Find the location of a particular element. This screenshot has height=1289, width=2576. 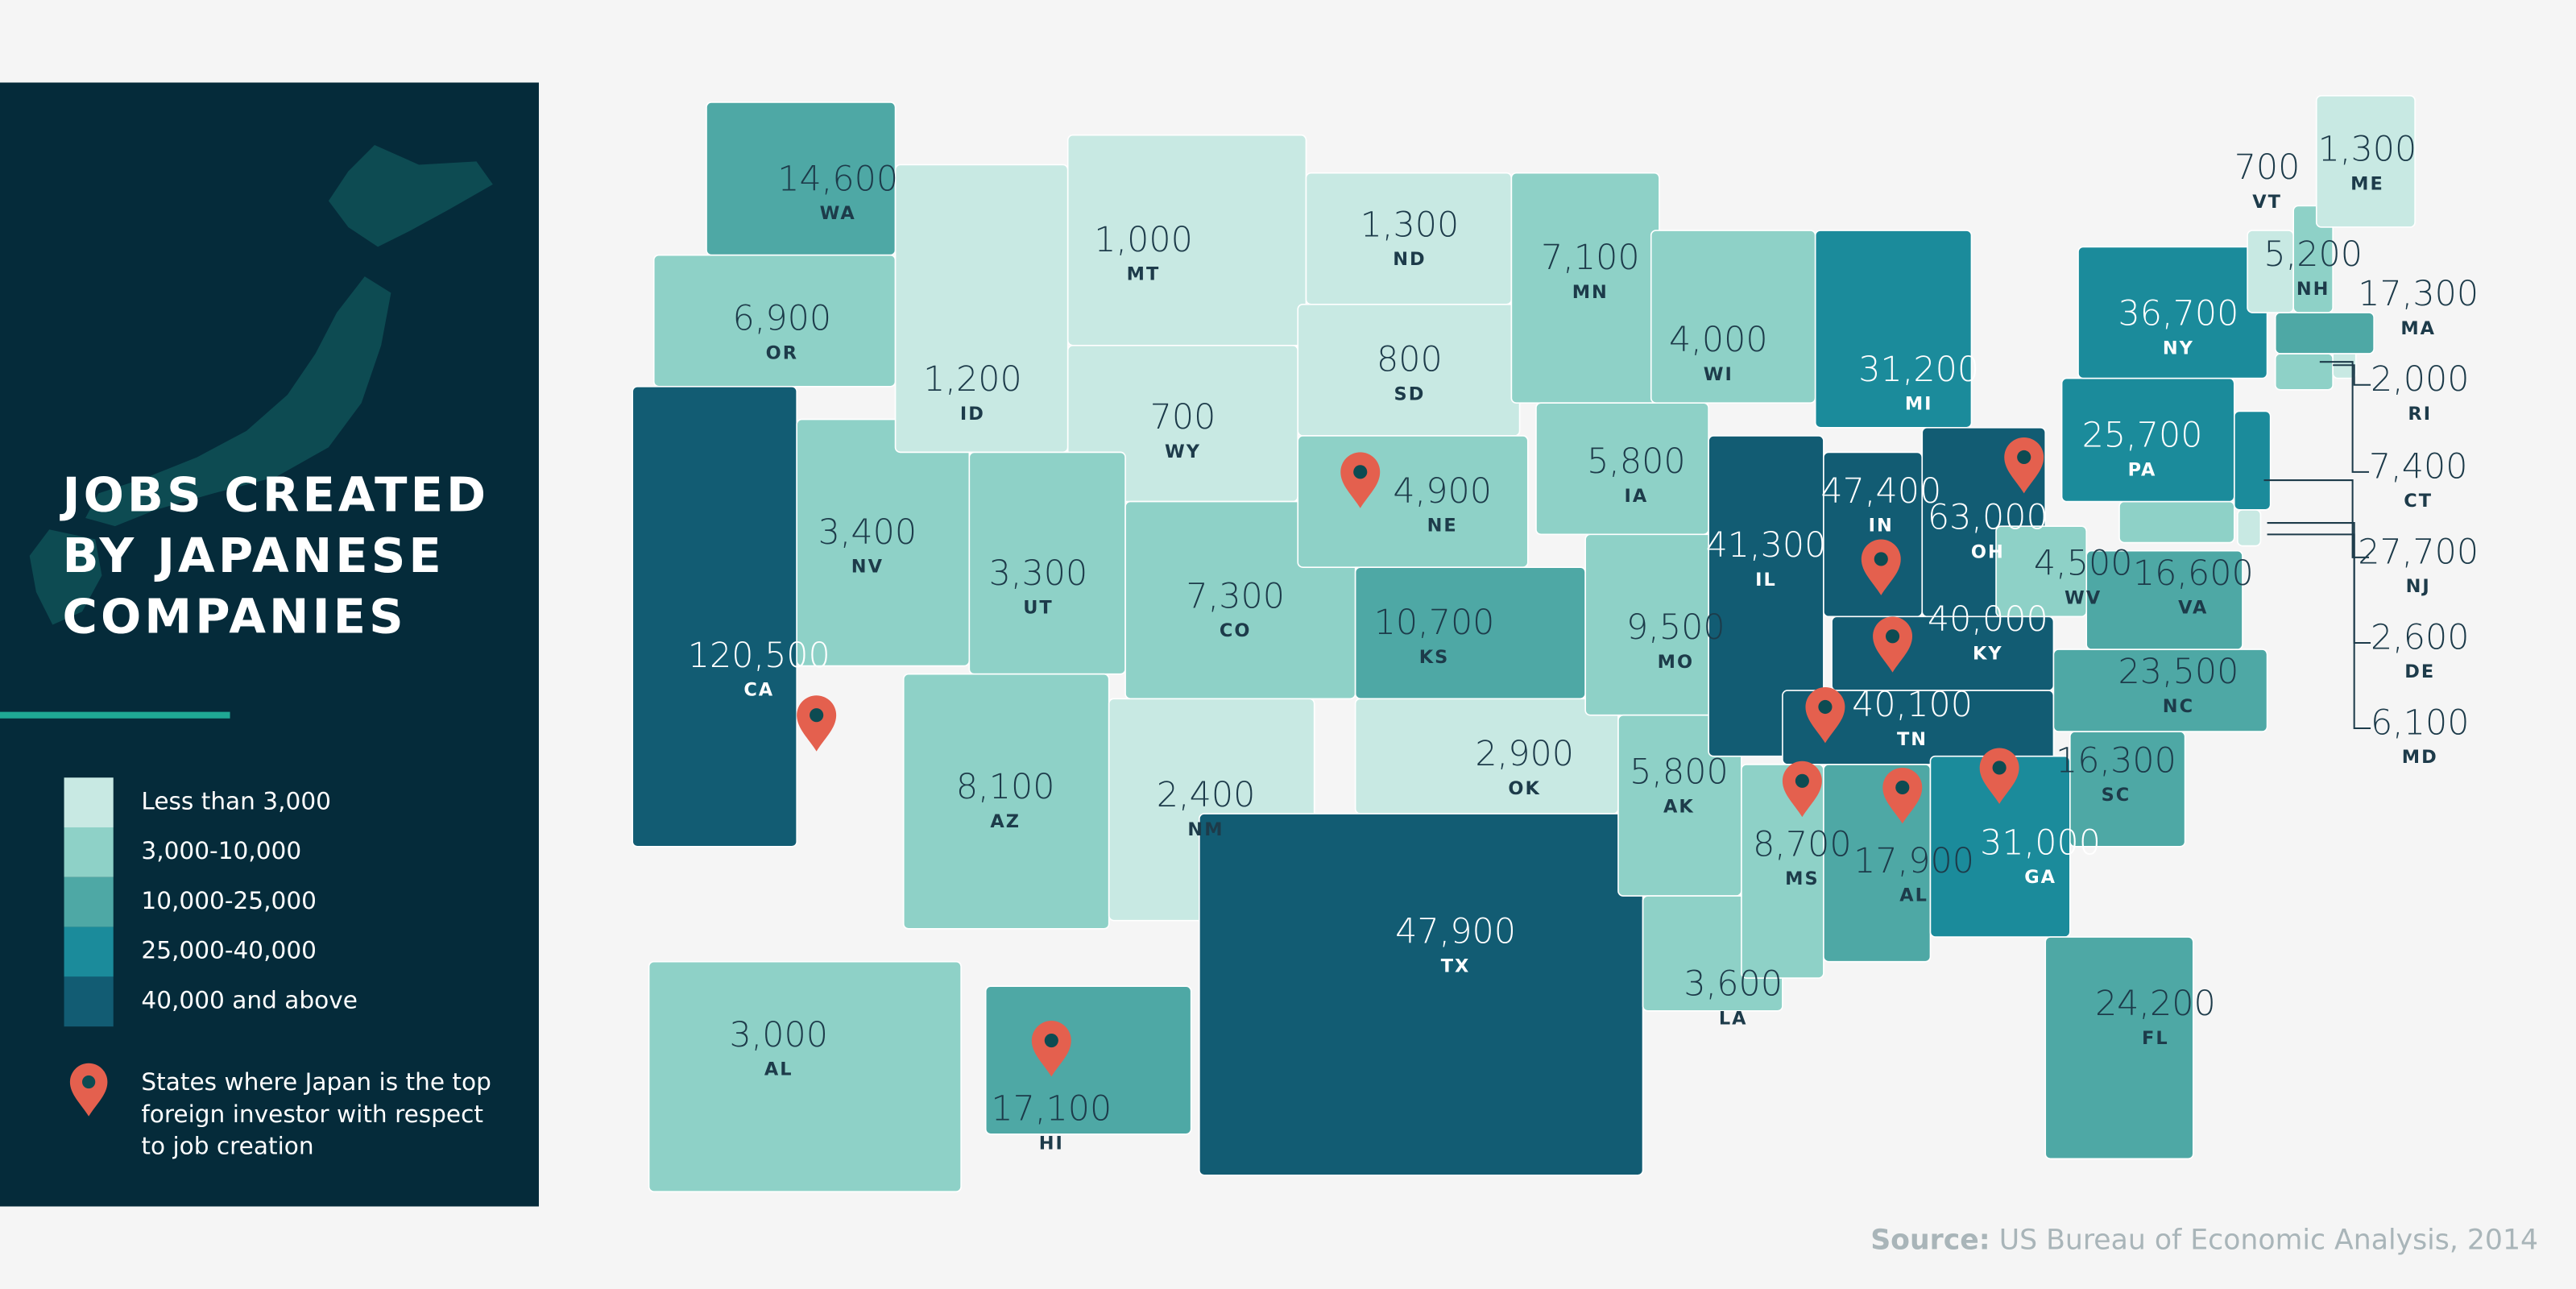

state-value: 4,000 is located at coordinates (1718, 340).